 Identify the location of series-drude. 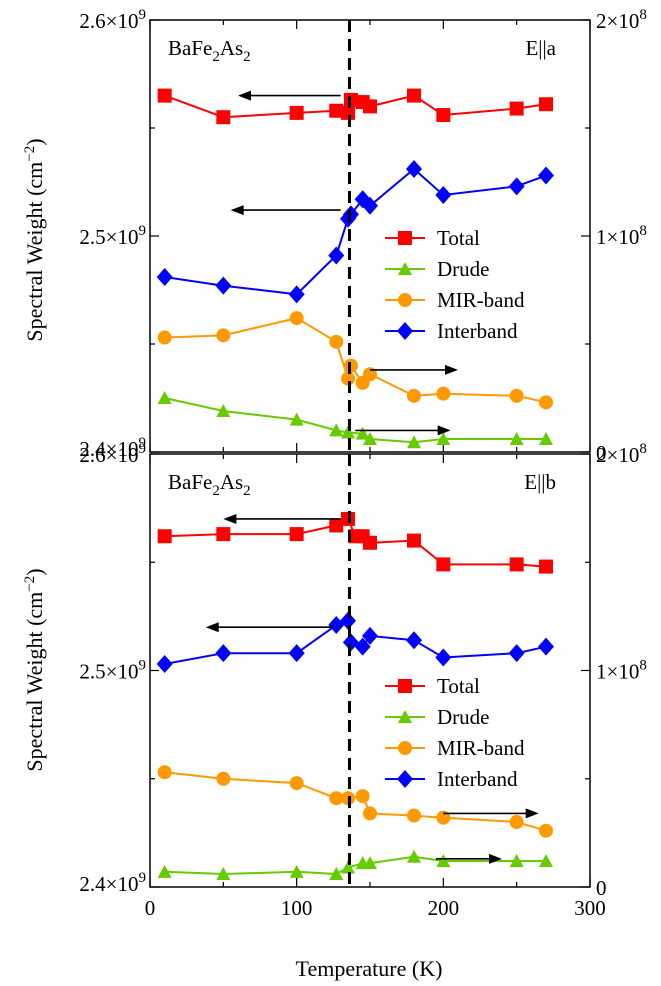
(355, 865).